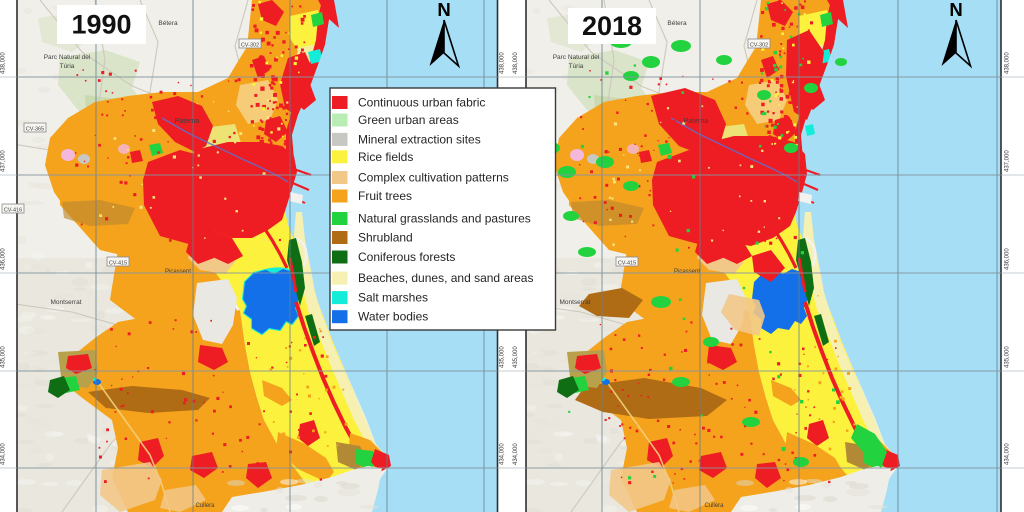 Image resolution: width=1024 pixels, height=512 pixels. What do you see at coordinates (35, 130) in the screenshot?
I see `svg-text: CV-365` at bounding box center [35, 130].